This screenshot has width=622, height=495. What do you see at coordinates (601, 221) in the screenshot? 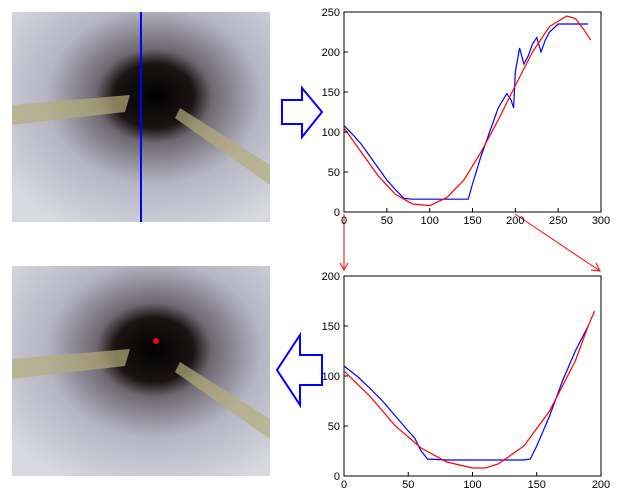
I see `x-tick-label: 300` at bounding box center [601, 221].